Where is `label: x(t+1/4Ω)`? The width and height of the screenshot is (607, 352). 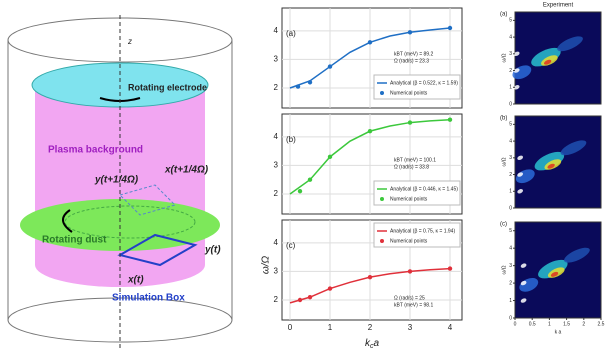 label: x(t+1/4Ω) is located at coordinates (186, 170).